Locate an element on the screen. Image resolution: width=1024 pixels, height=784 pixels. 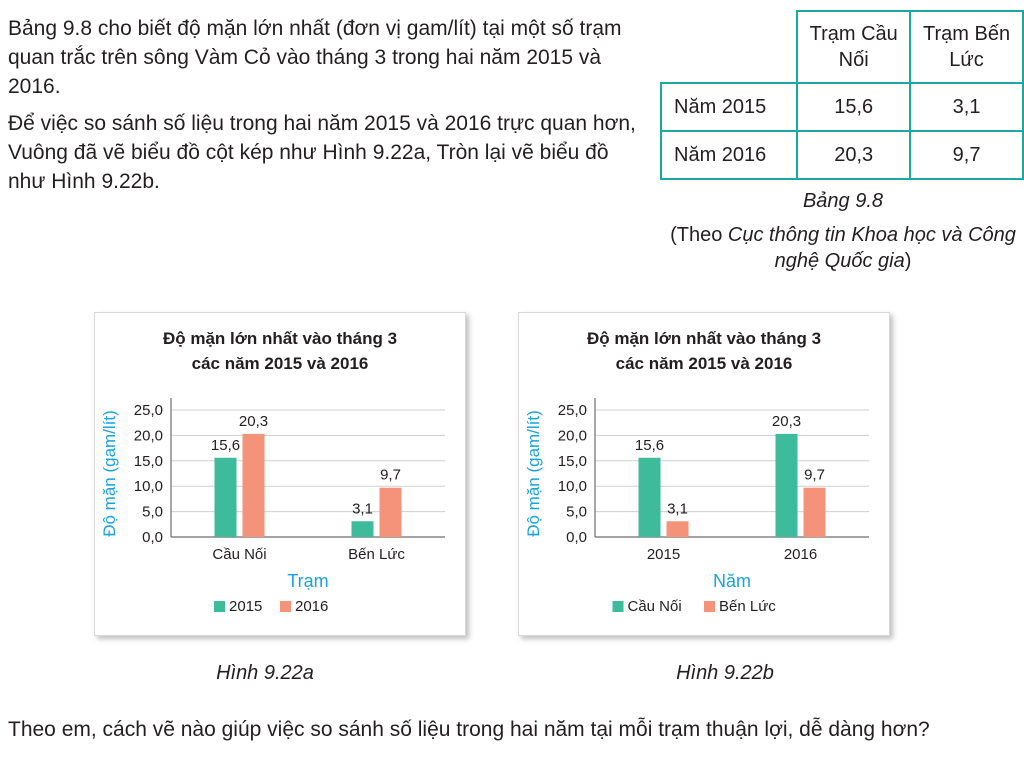
table-header-ben-luc: Trạm Bến Lức is located at coordinates (966, 47).